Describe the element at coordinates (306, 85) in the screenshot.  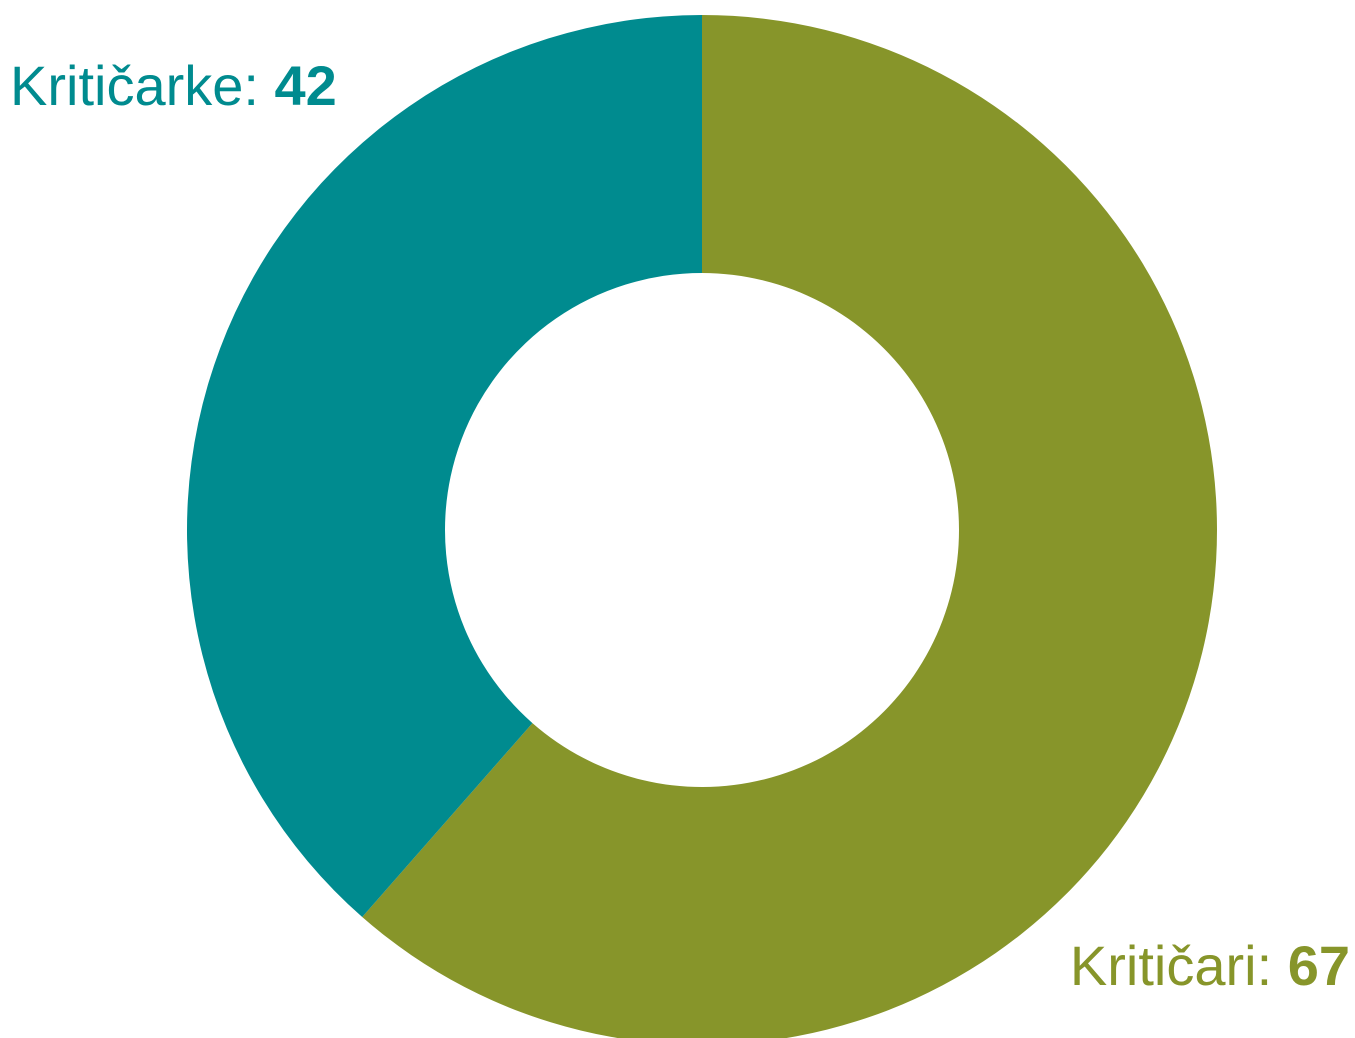
I see `segment-value: 42` at that location.